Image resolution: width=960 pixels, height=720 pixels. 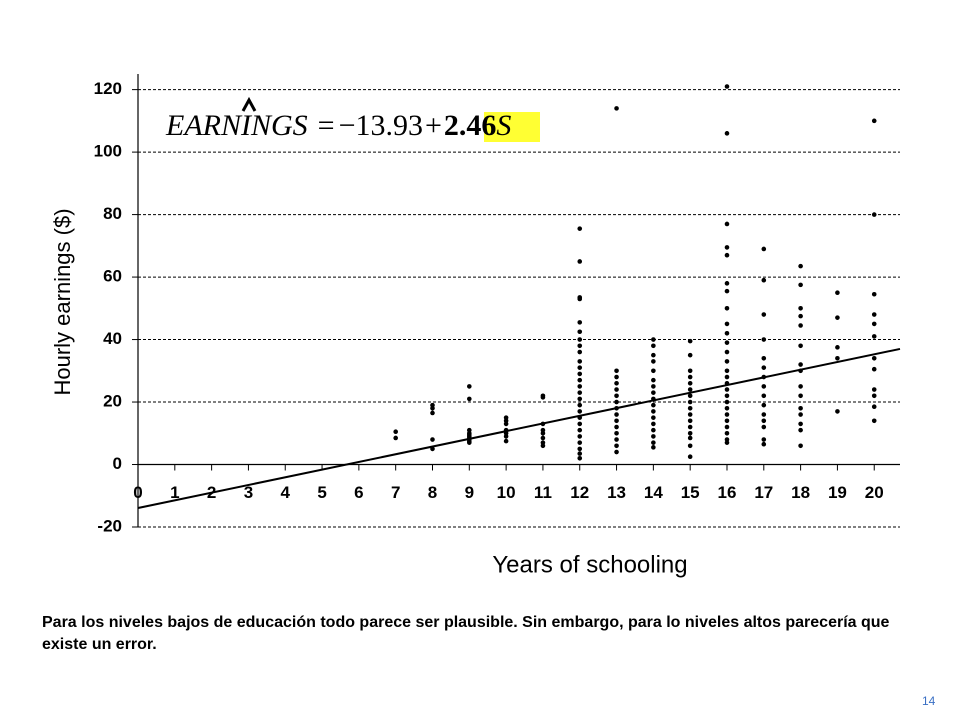 What do you see at coordinates (326, 125) in the screenshot?
I see `equation-eq: =` at bounding box center [326, 125].